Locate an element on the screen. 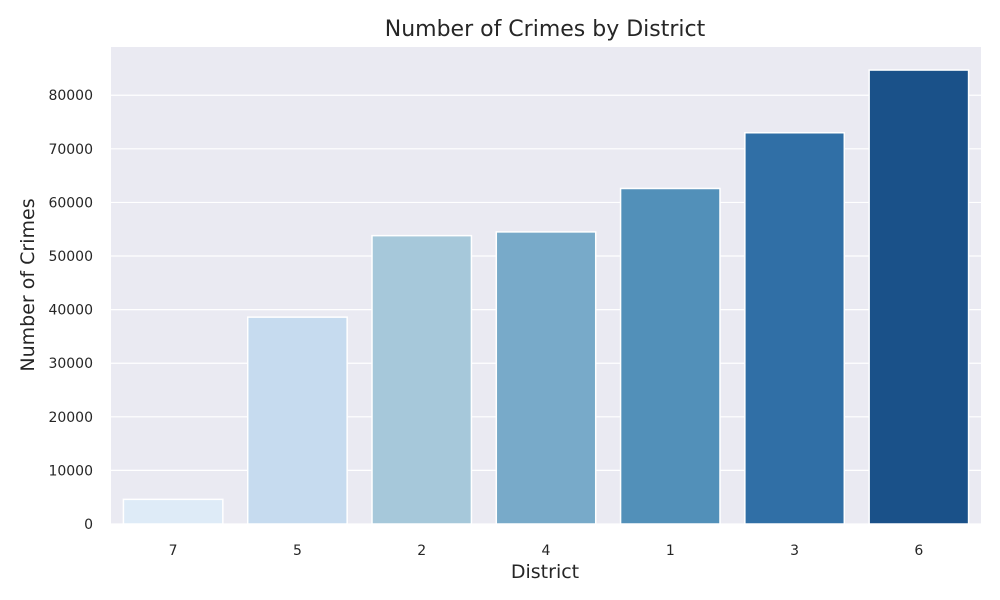 The width and height of the screenshot is (1000, 600). x-tick-label: 6 is located at coordinates (918, 551).